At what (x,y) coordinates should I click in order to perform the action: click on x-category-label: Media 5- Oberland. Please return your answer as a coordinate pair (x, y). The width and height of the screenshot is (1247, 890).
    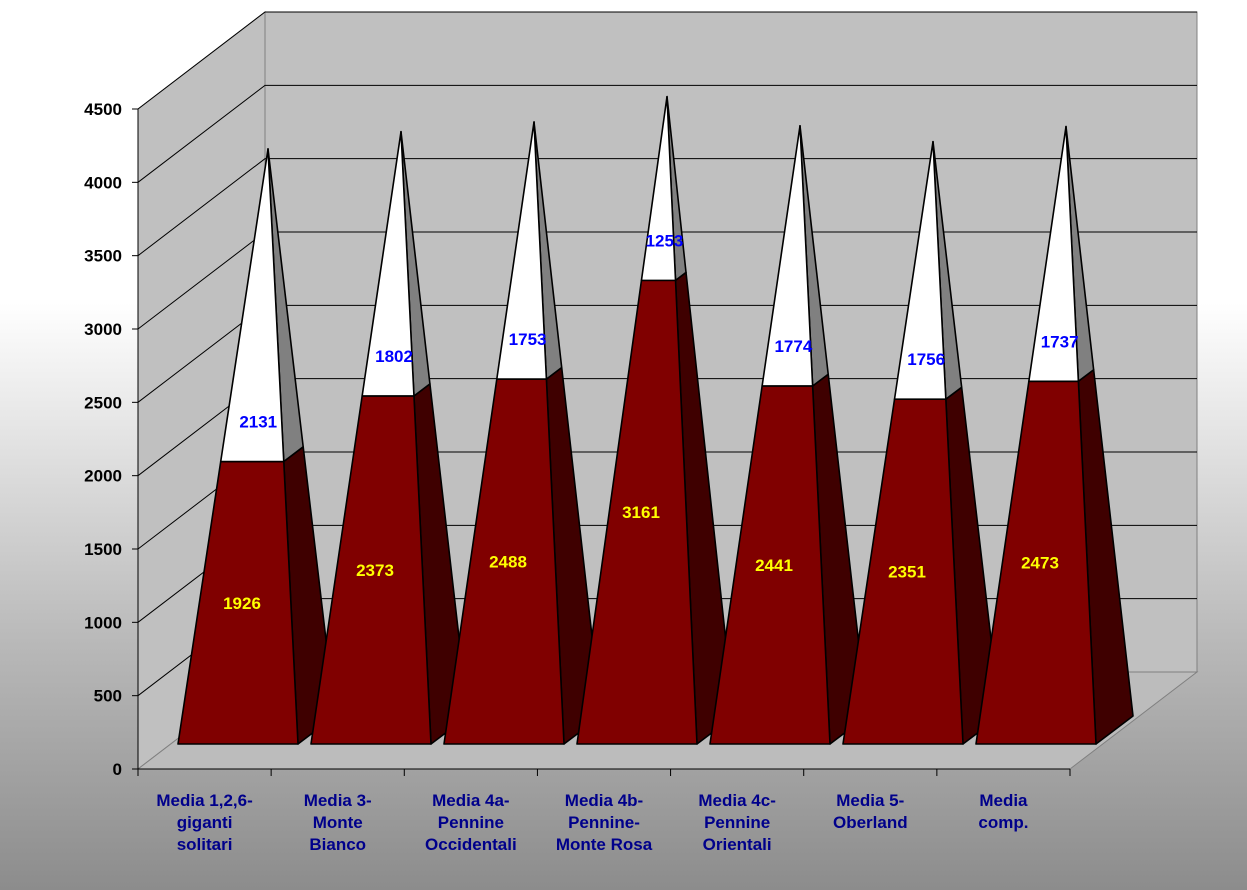
    Looking at the image, I should click on (870, 811).